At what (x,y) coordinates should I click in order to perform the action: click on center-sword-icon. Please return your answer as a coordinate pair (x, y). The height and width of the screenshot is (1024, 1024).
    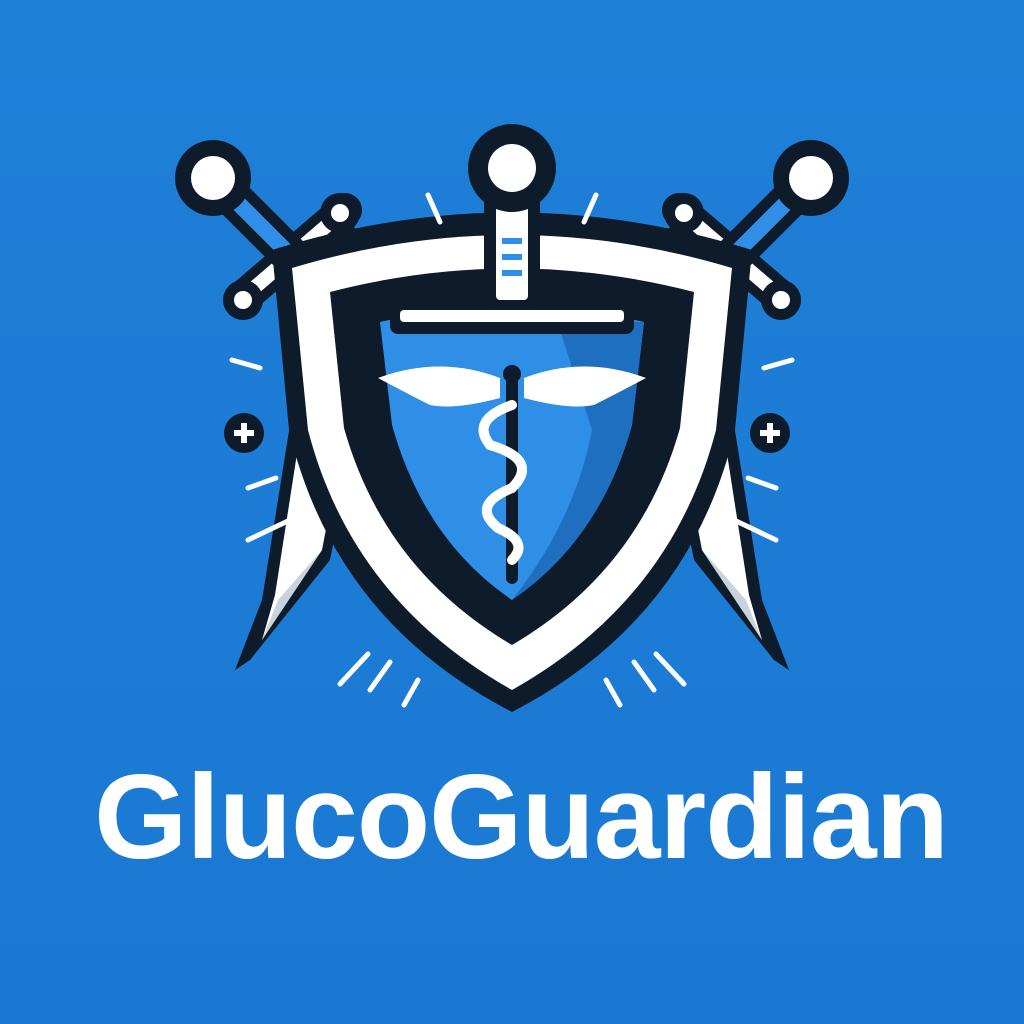
    Looking at the image, I should click on (512, 229).